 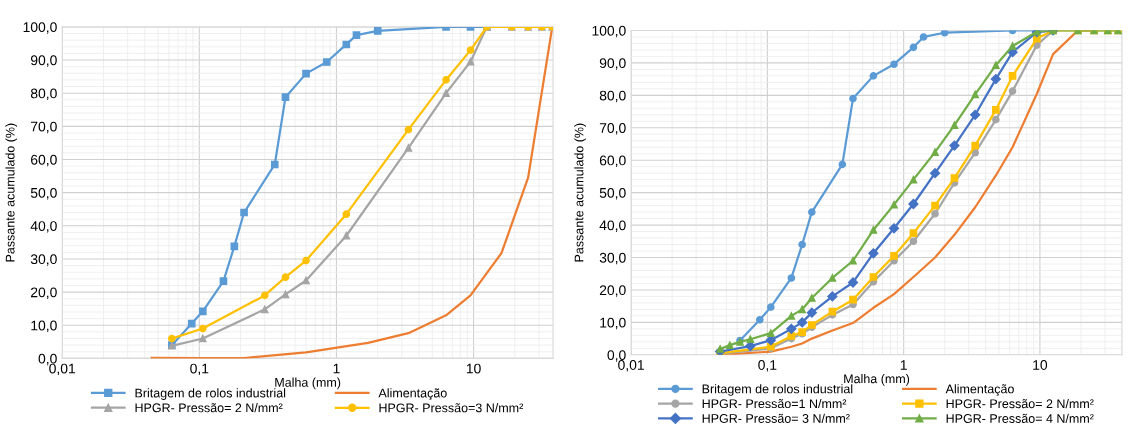 What do you see at coordinates (1020, 418) in the screenshot?
I see `legend-label: HPGR- Pressão= 4 N/mm²` at bounding box center [1020, 418].